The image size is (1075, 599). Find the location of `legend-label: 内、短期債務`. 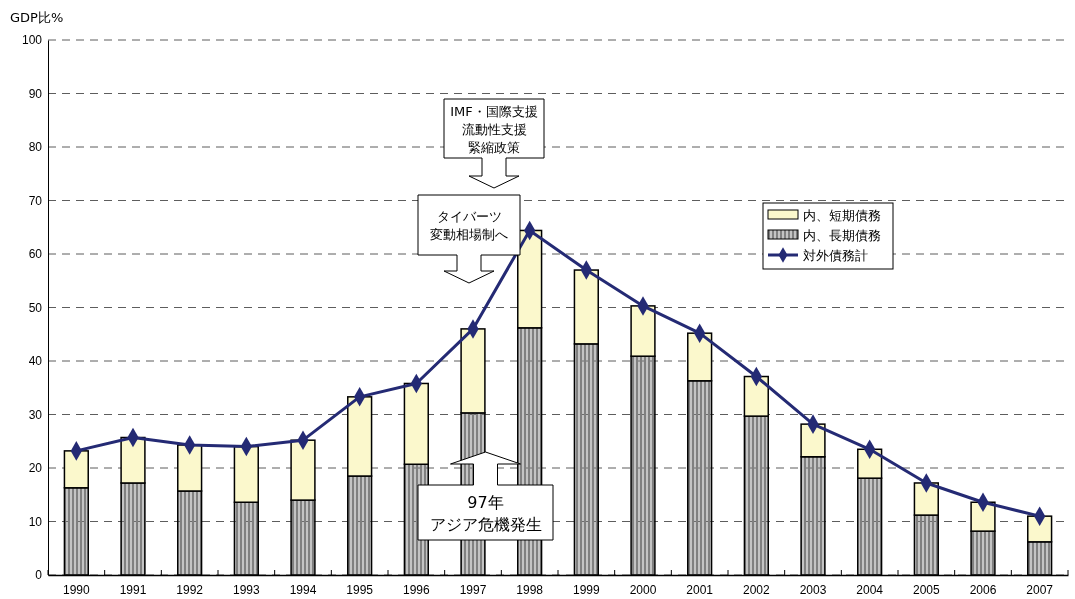

legend-label: 内、短期債務 is located at coordinates (842, 215).